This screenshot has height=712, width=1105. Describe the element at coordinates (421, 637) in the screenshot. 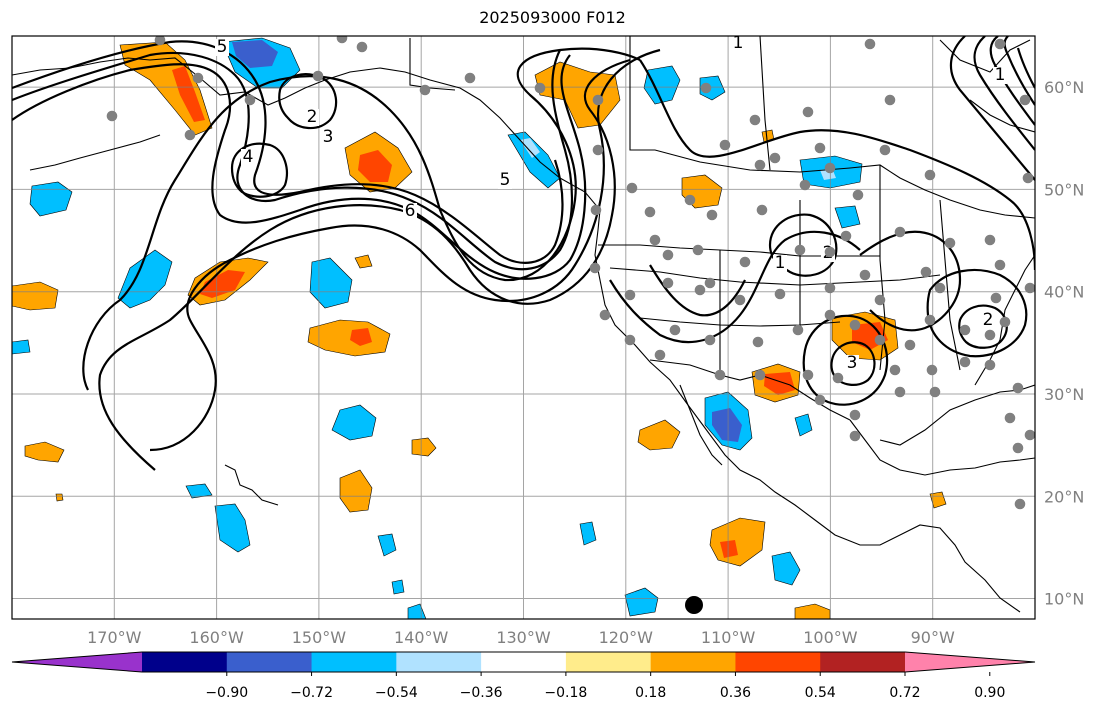

I see `lon-tick-label: 140°W` at that location.